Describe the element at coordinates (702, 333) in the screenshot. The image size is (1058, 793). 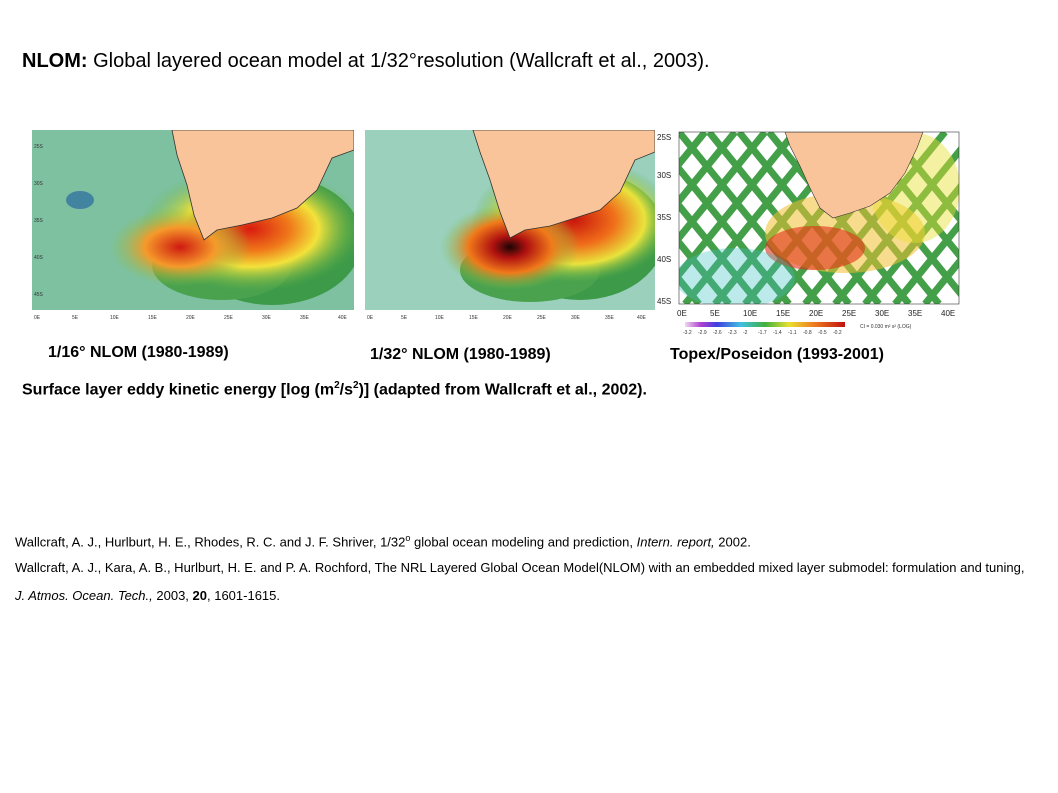
I see `svg-text: -2.9` at that location.